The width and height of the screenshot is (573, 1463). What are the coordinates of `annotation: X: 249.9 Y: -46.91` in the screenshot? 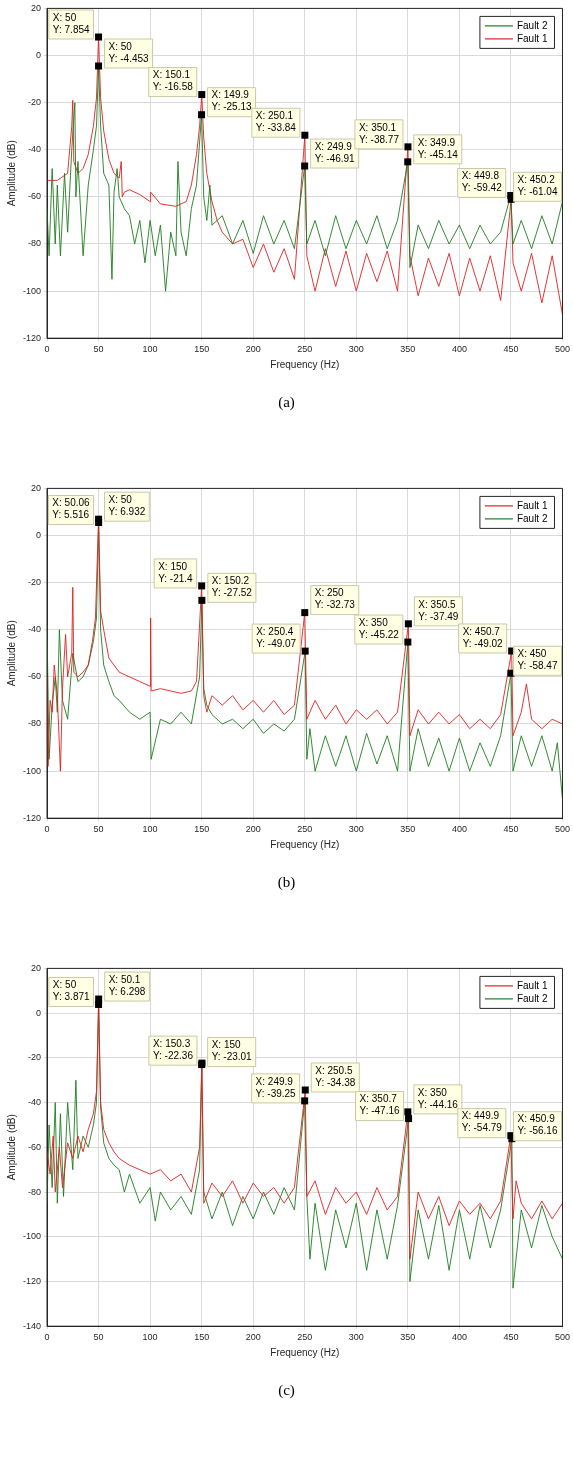 It's located at (335, 152).